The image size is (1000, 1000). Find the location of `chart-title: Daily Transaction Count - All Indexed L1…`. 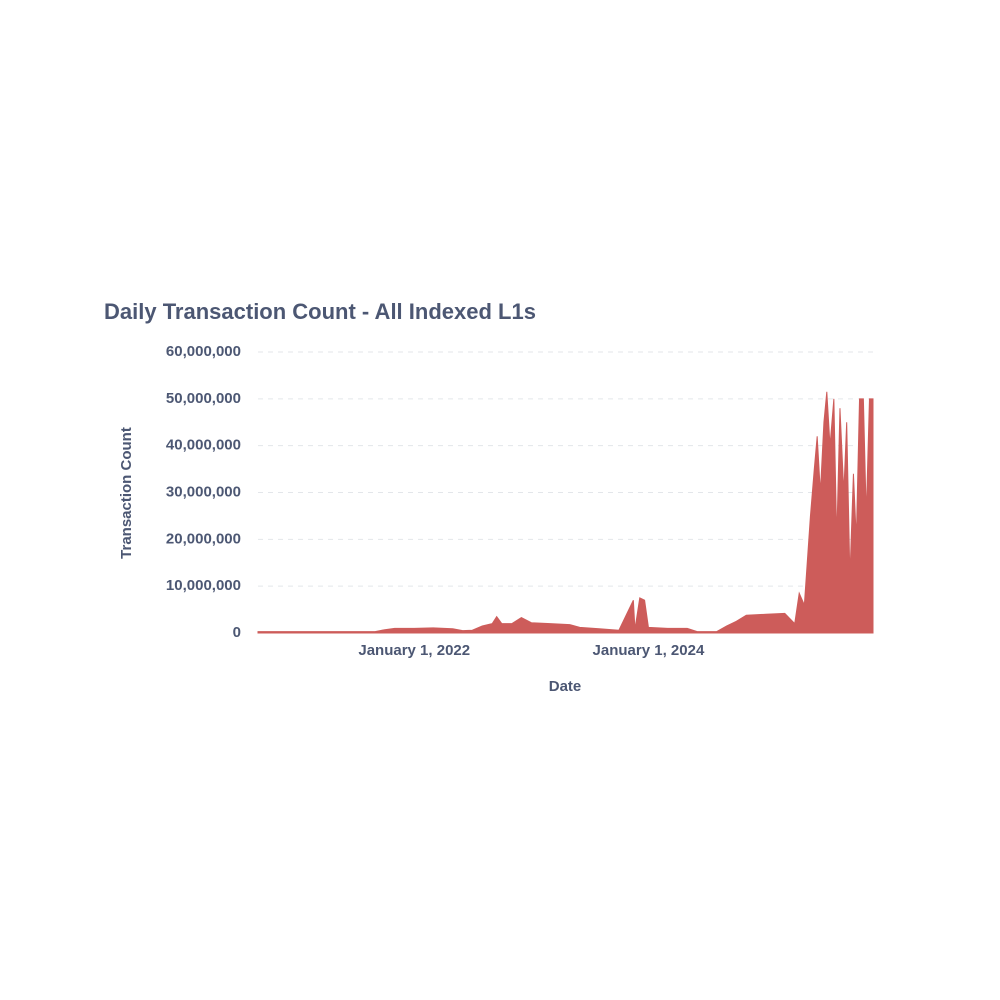

chart-title: Daily Transaction Count - All Indexed L1… is located at coordinates (320, 311).